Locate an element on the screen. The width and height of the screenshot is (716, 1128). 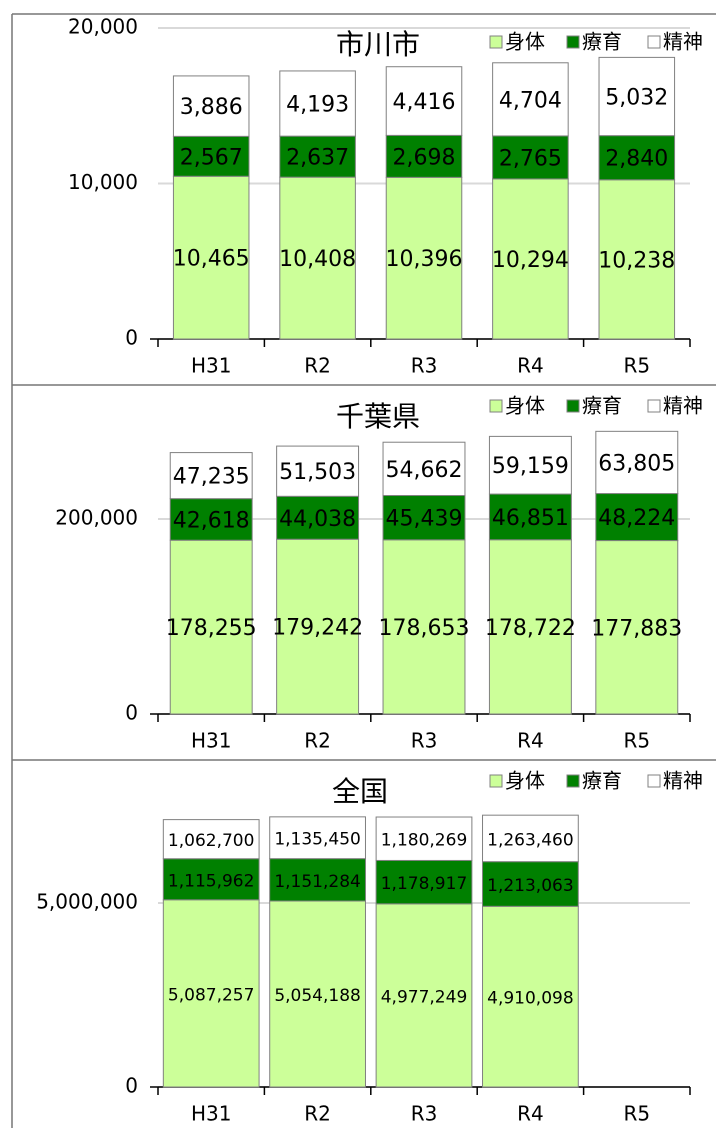
data-label: 10,408 is located at coordinates (317, 259).